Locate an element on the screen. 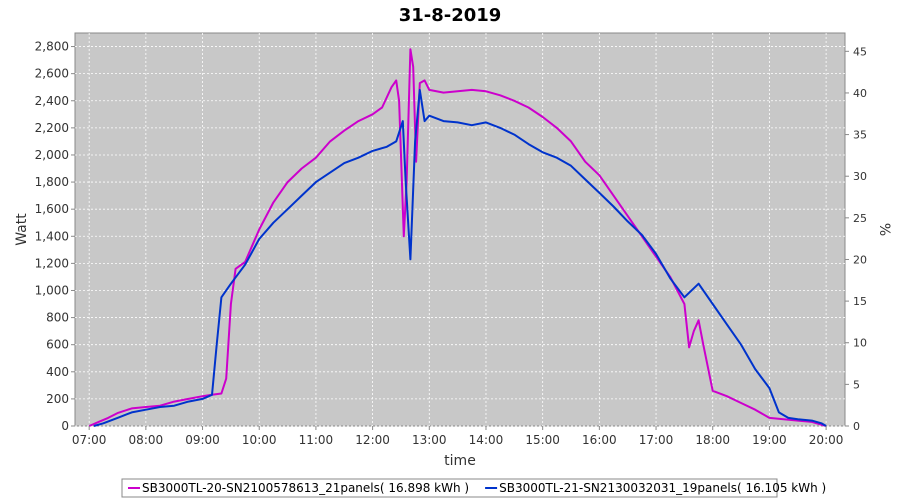 The height and width of the screenshot is (504, 900). y-tick-label: 200 is located at coordinates (57, 399).